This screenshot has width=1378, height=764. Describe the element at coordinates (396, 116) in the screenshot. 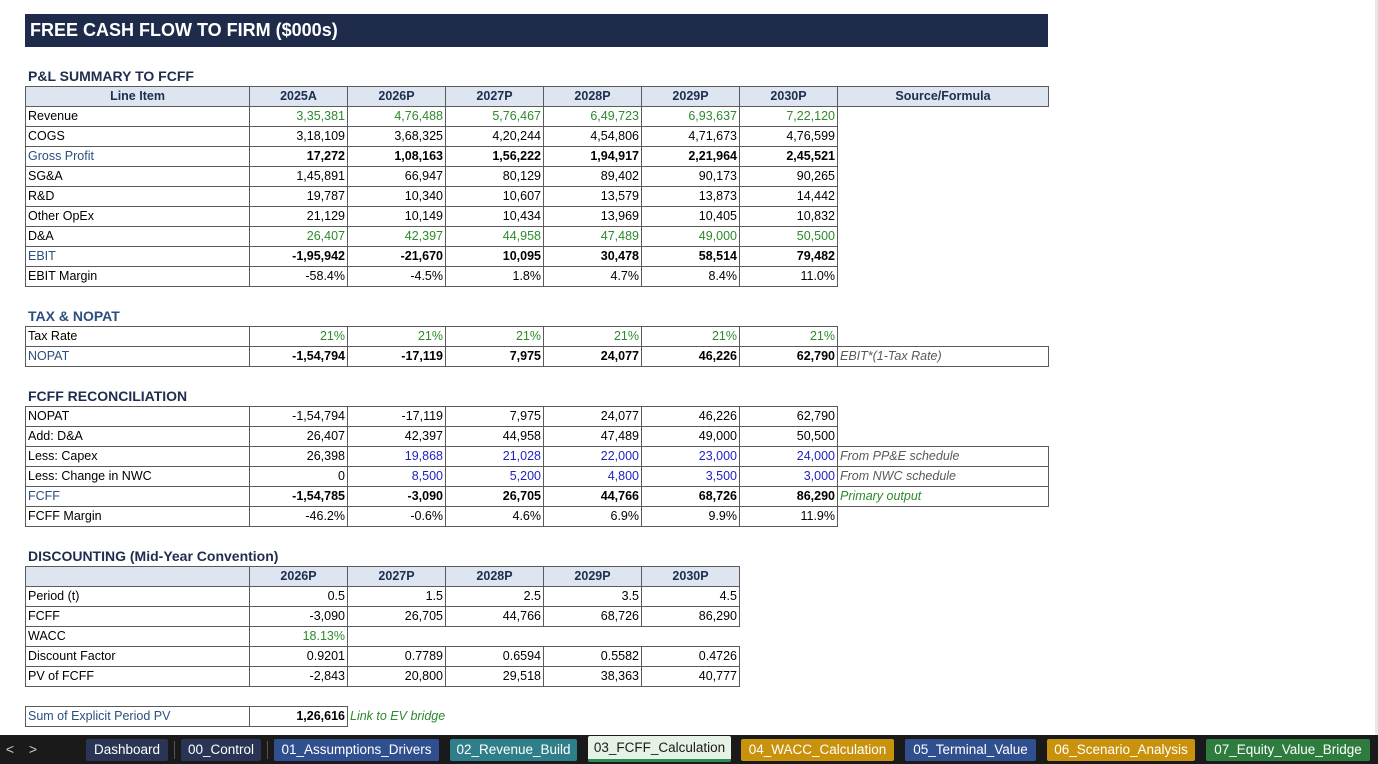

I see `table-cell: 4,76,488` at that location.